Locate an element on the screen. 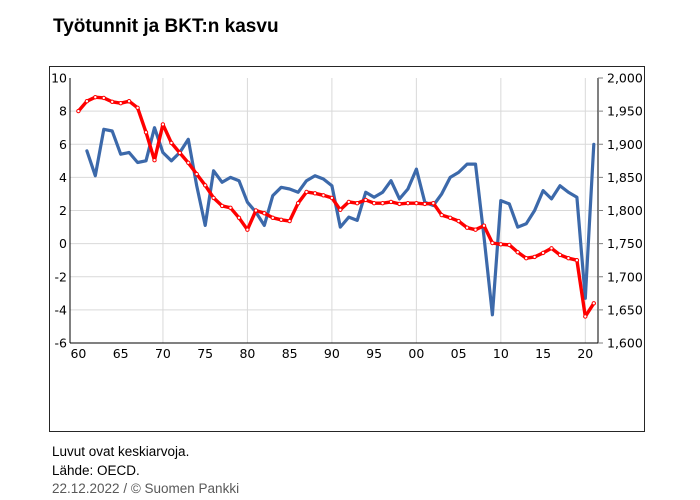  left-axis-tick-label: 6 is located at coordinates (63, 144).